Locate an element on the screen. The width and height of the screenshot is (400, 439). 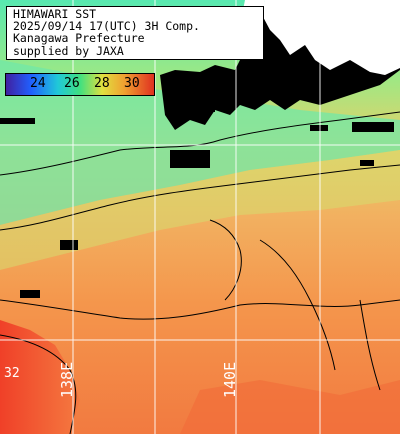
legend-color-bar is located at coordinates (80, 84).